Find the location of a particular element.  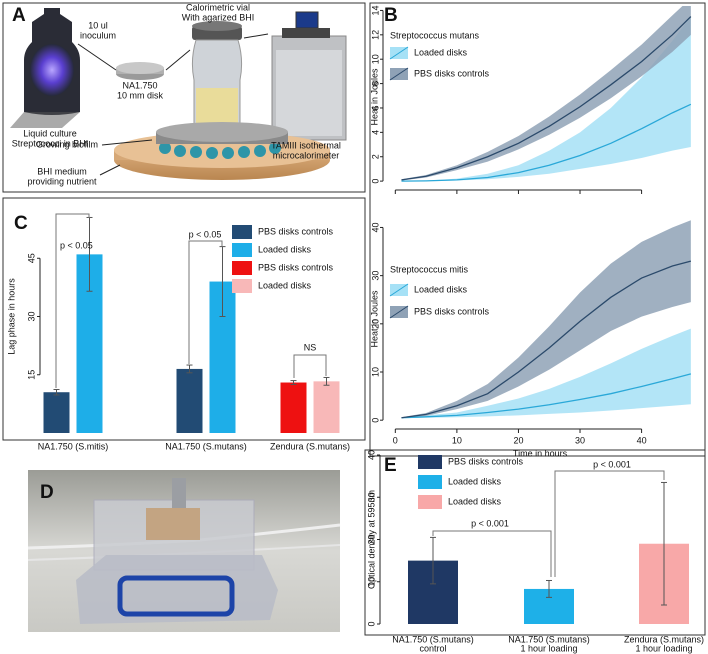

diagram-art is located at coordinates (178, 94).